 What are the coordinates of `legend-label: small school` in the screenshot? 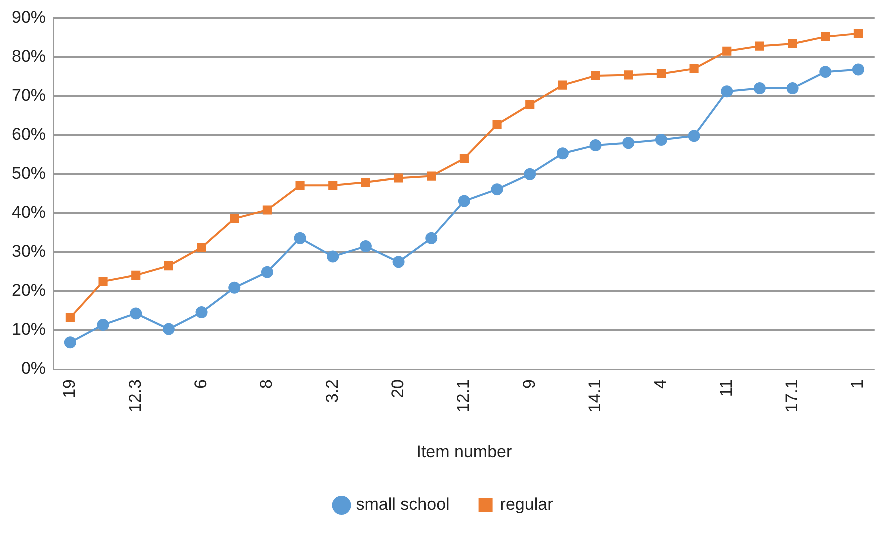 It's located at (403, 504).